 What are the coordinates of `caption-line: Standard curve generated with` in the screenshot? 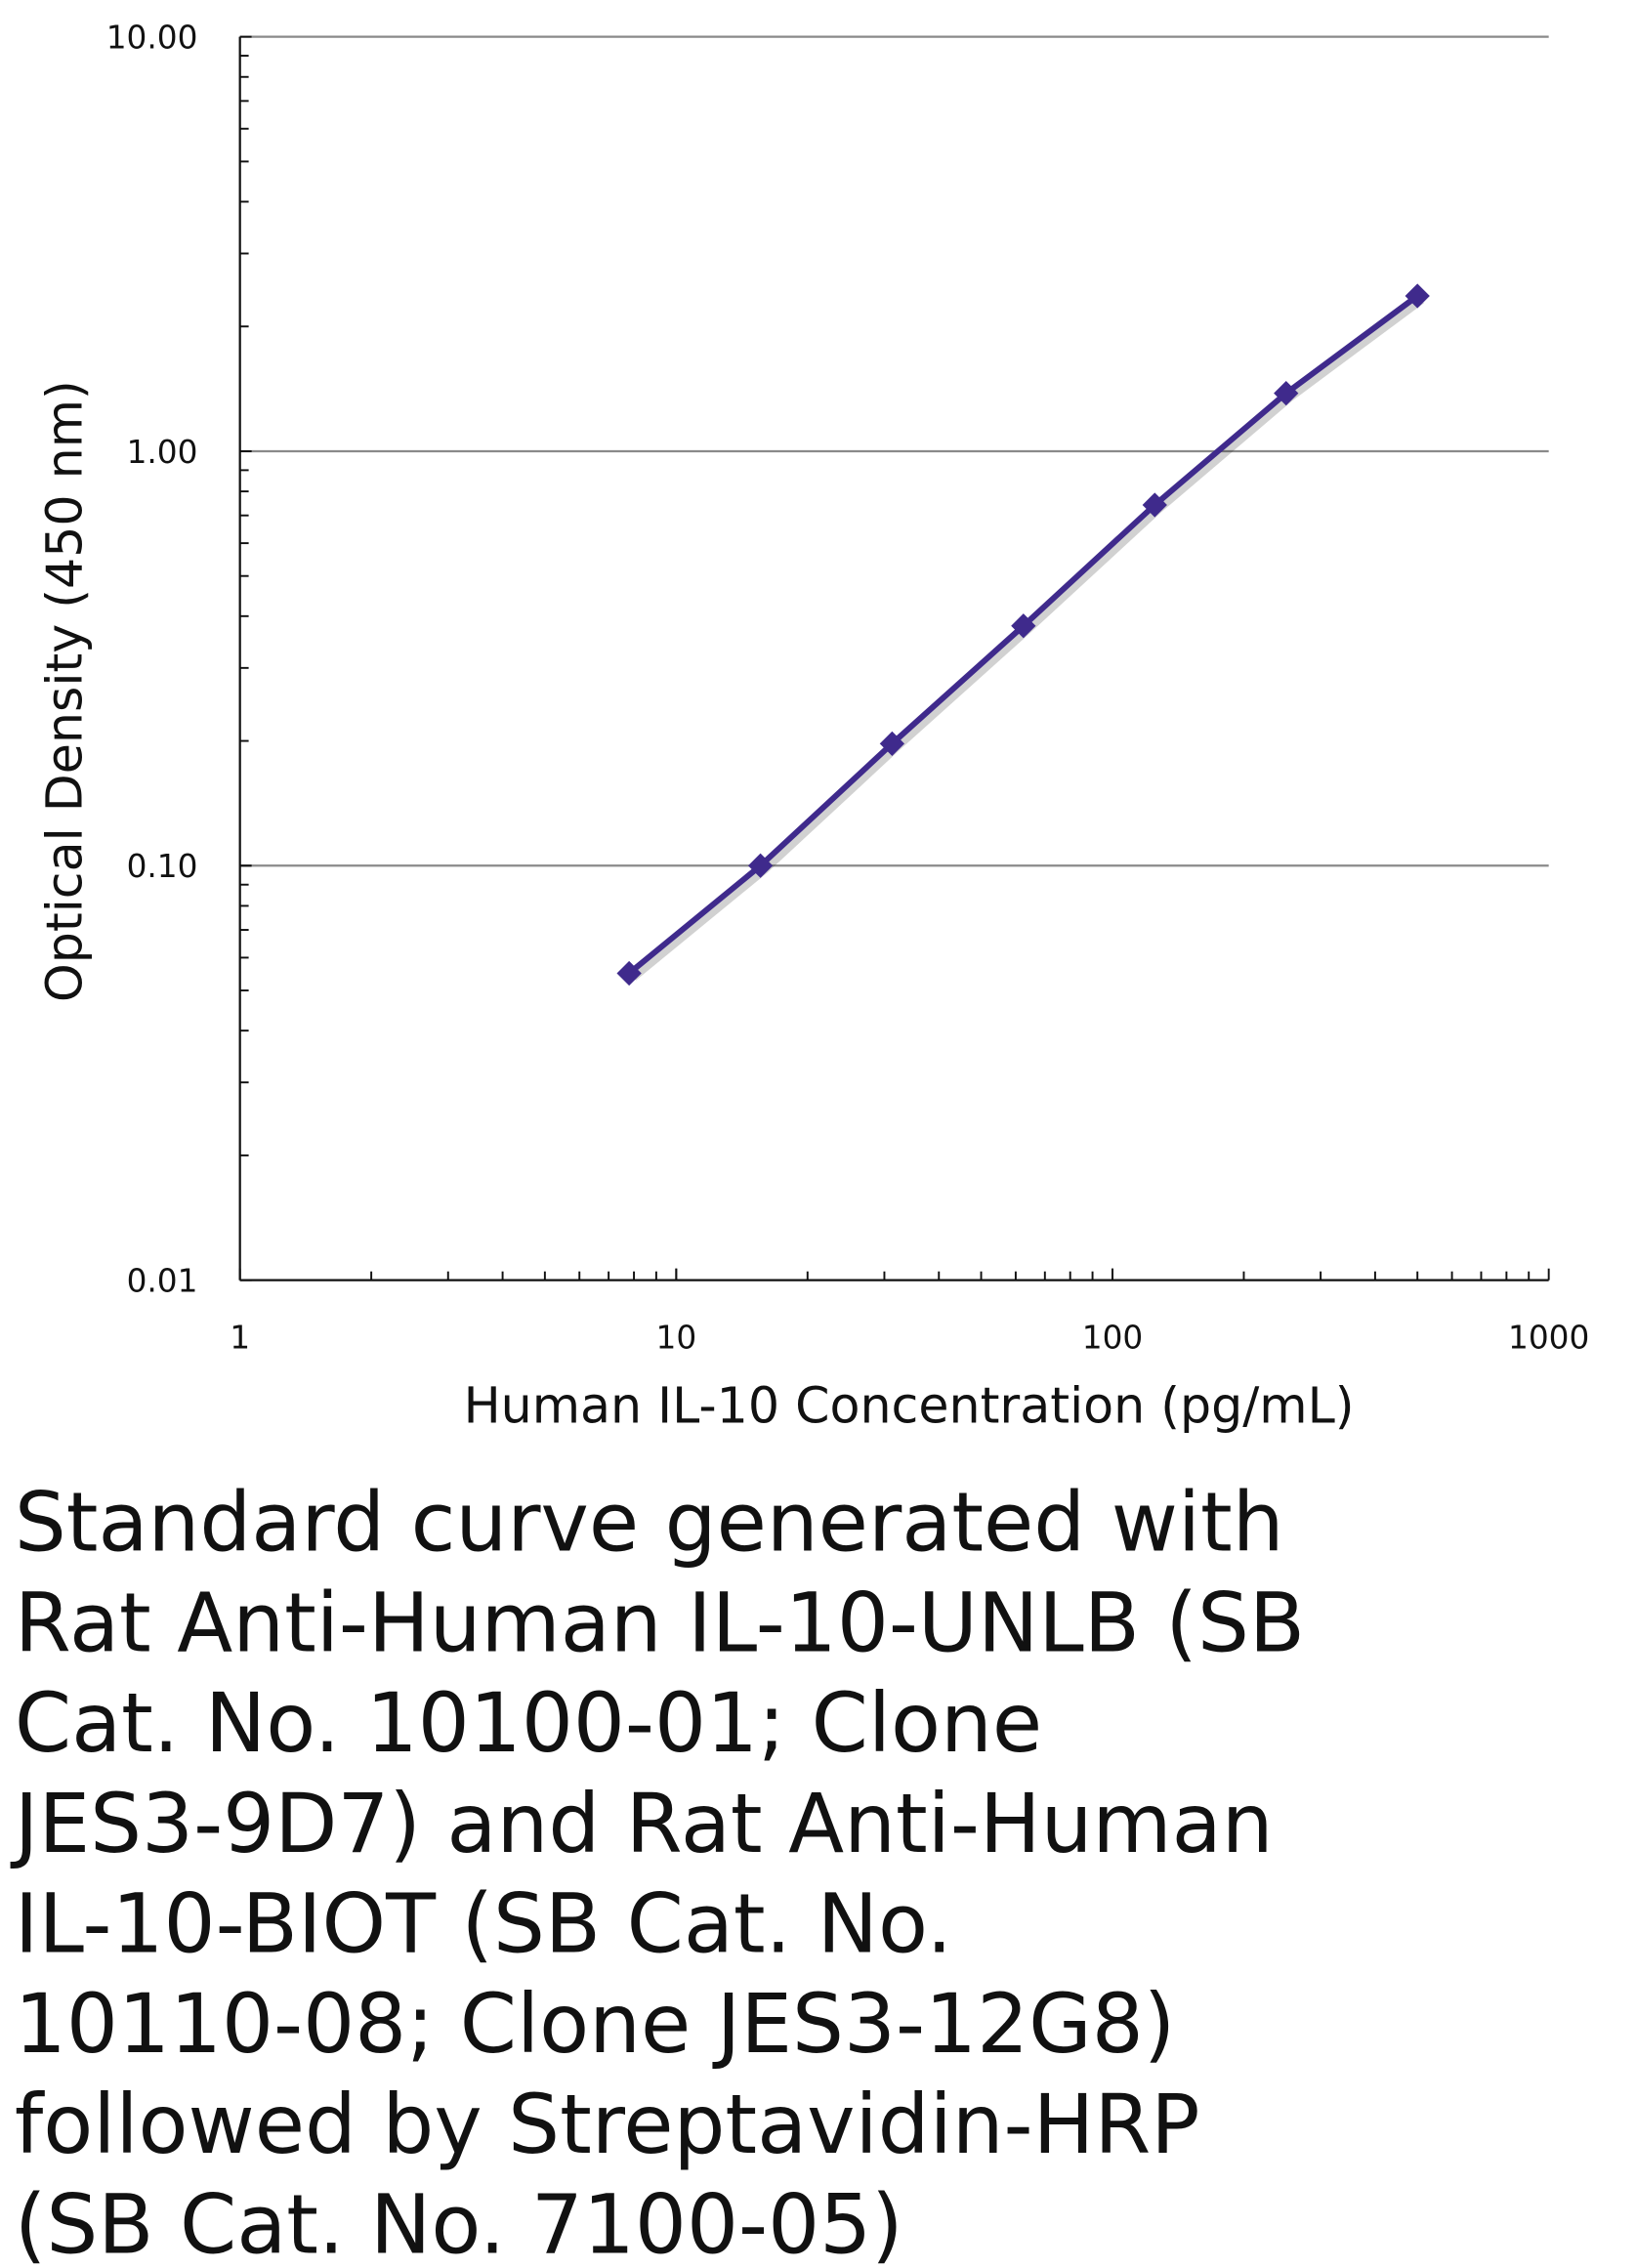 It's located at (649, 1523).